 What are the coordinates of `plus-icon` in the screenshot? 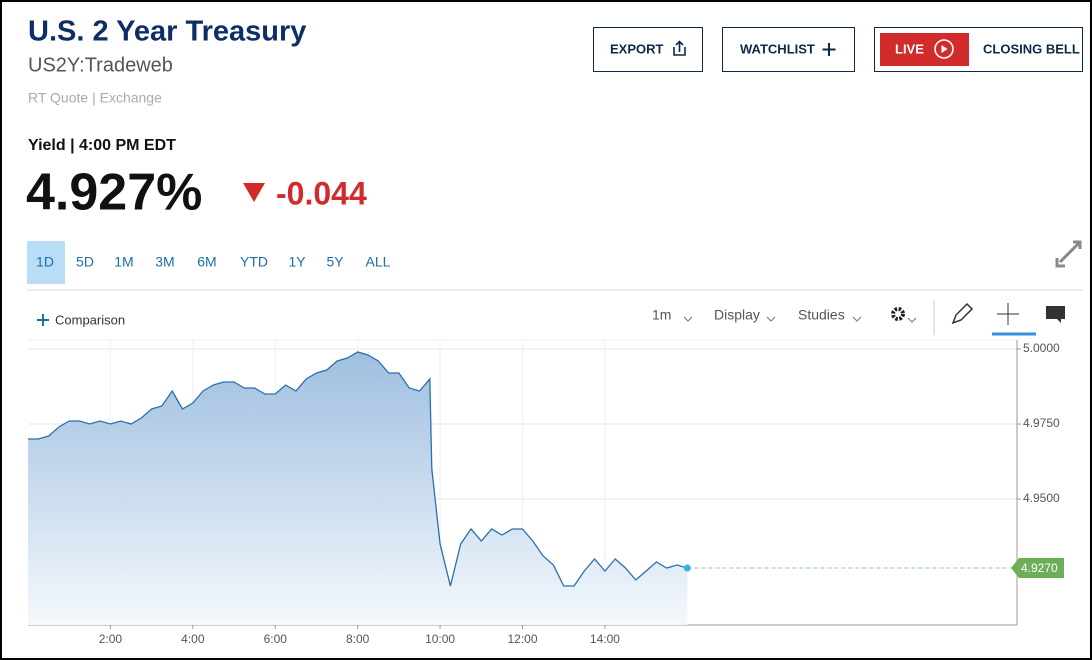 It's located at (829, 49).